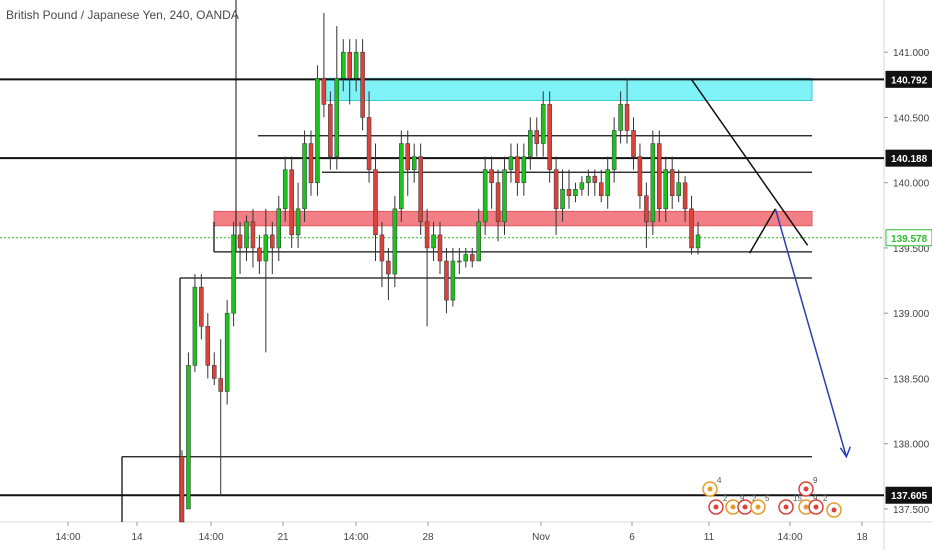 The width and height of the screenshot is (932, 555). I want to click on y-tick-label-2: 140.000, so click(911, 184).